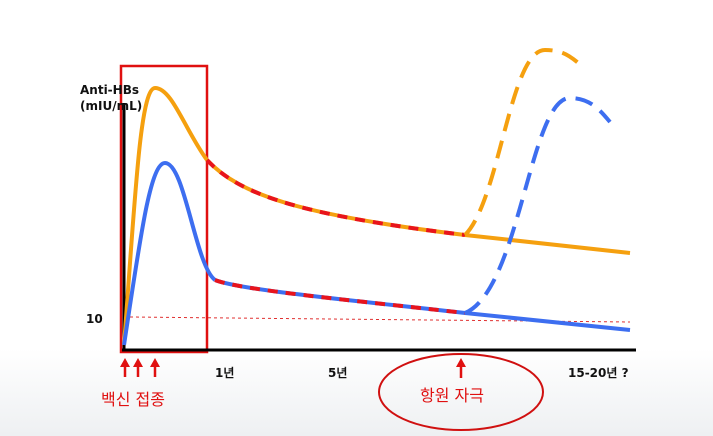  What do you see at coordinates (94, 319) in the screenshot?
I see `y-tick-10: 10` at bounding box center [94, 319].